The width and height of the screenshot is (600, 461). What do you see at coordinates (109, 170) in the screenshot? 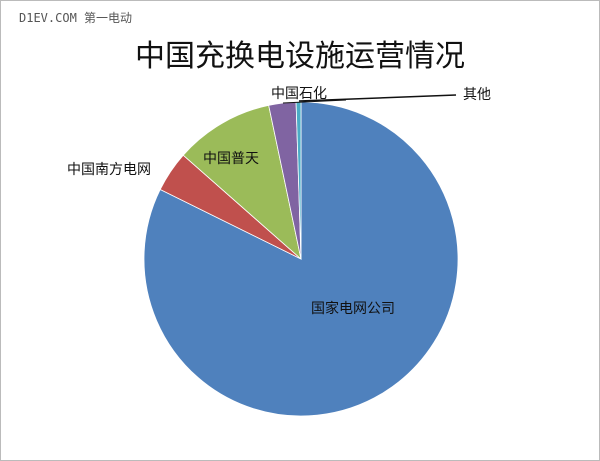
I see `label-southern-grid: 中国南方电网` at bounding box center [109, 170].